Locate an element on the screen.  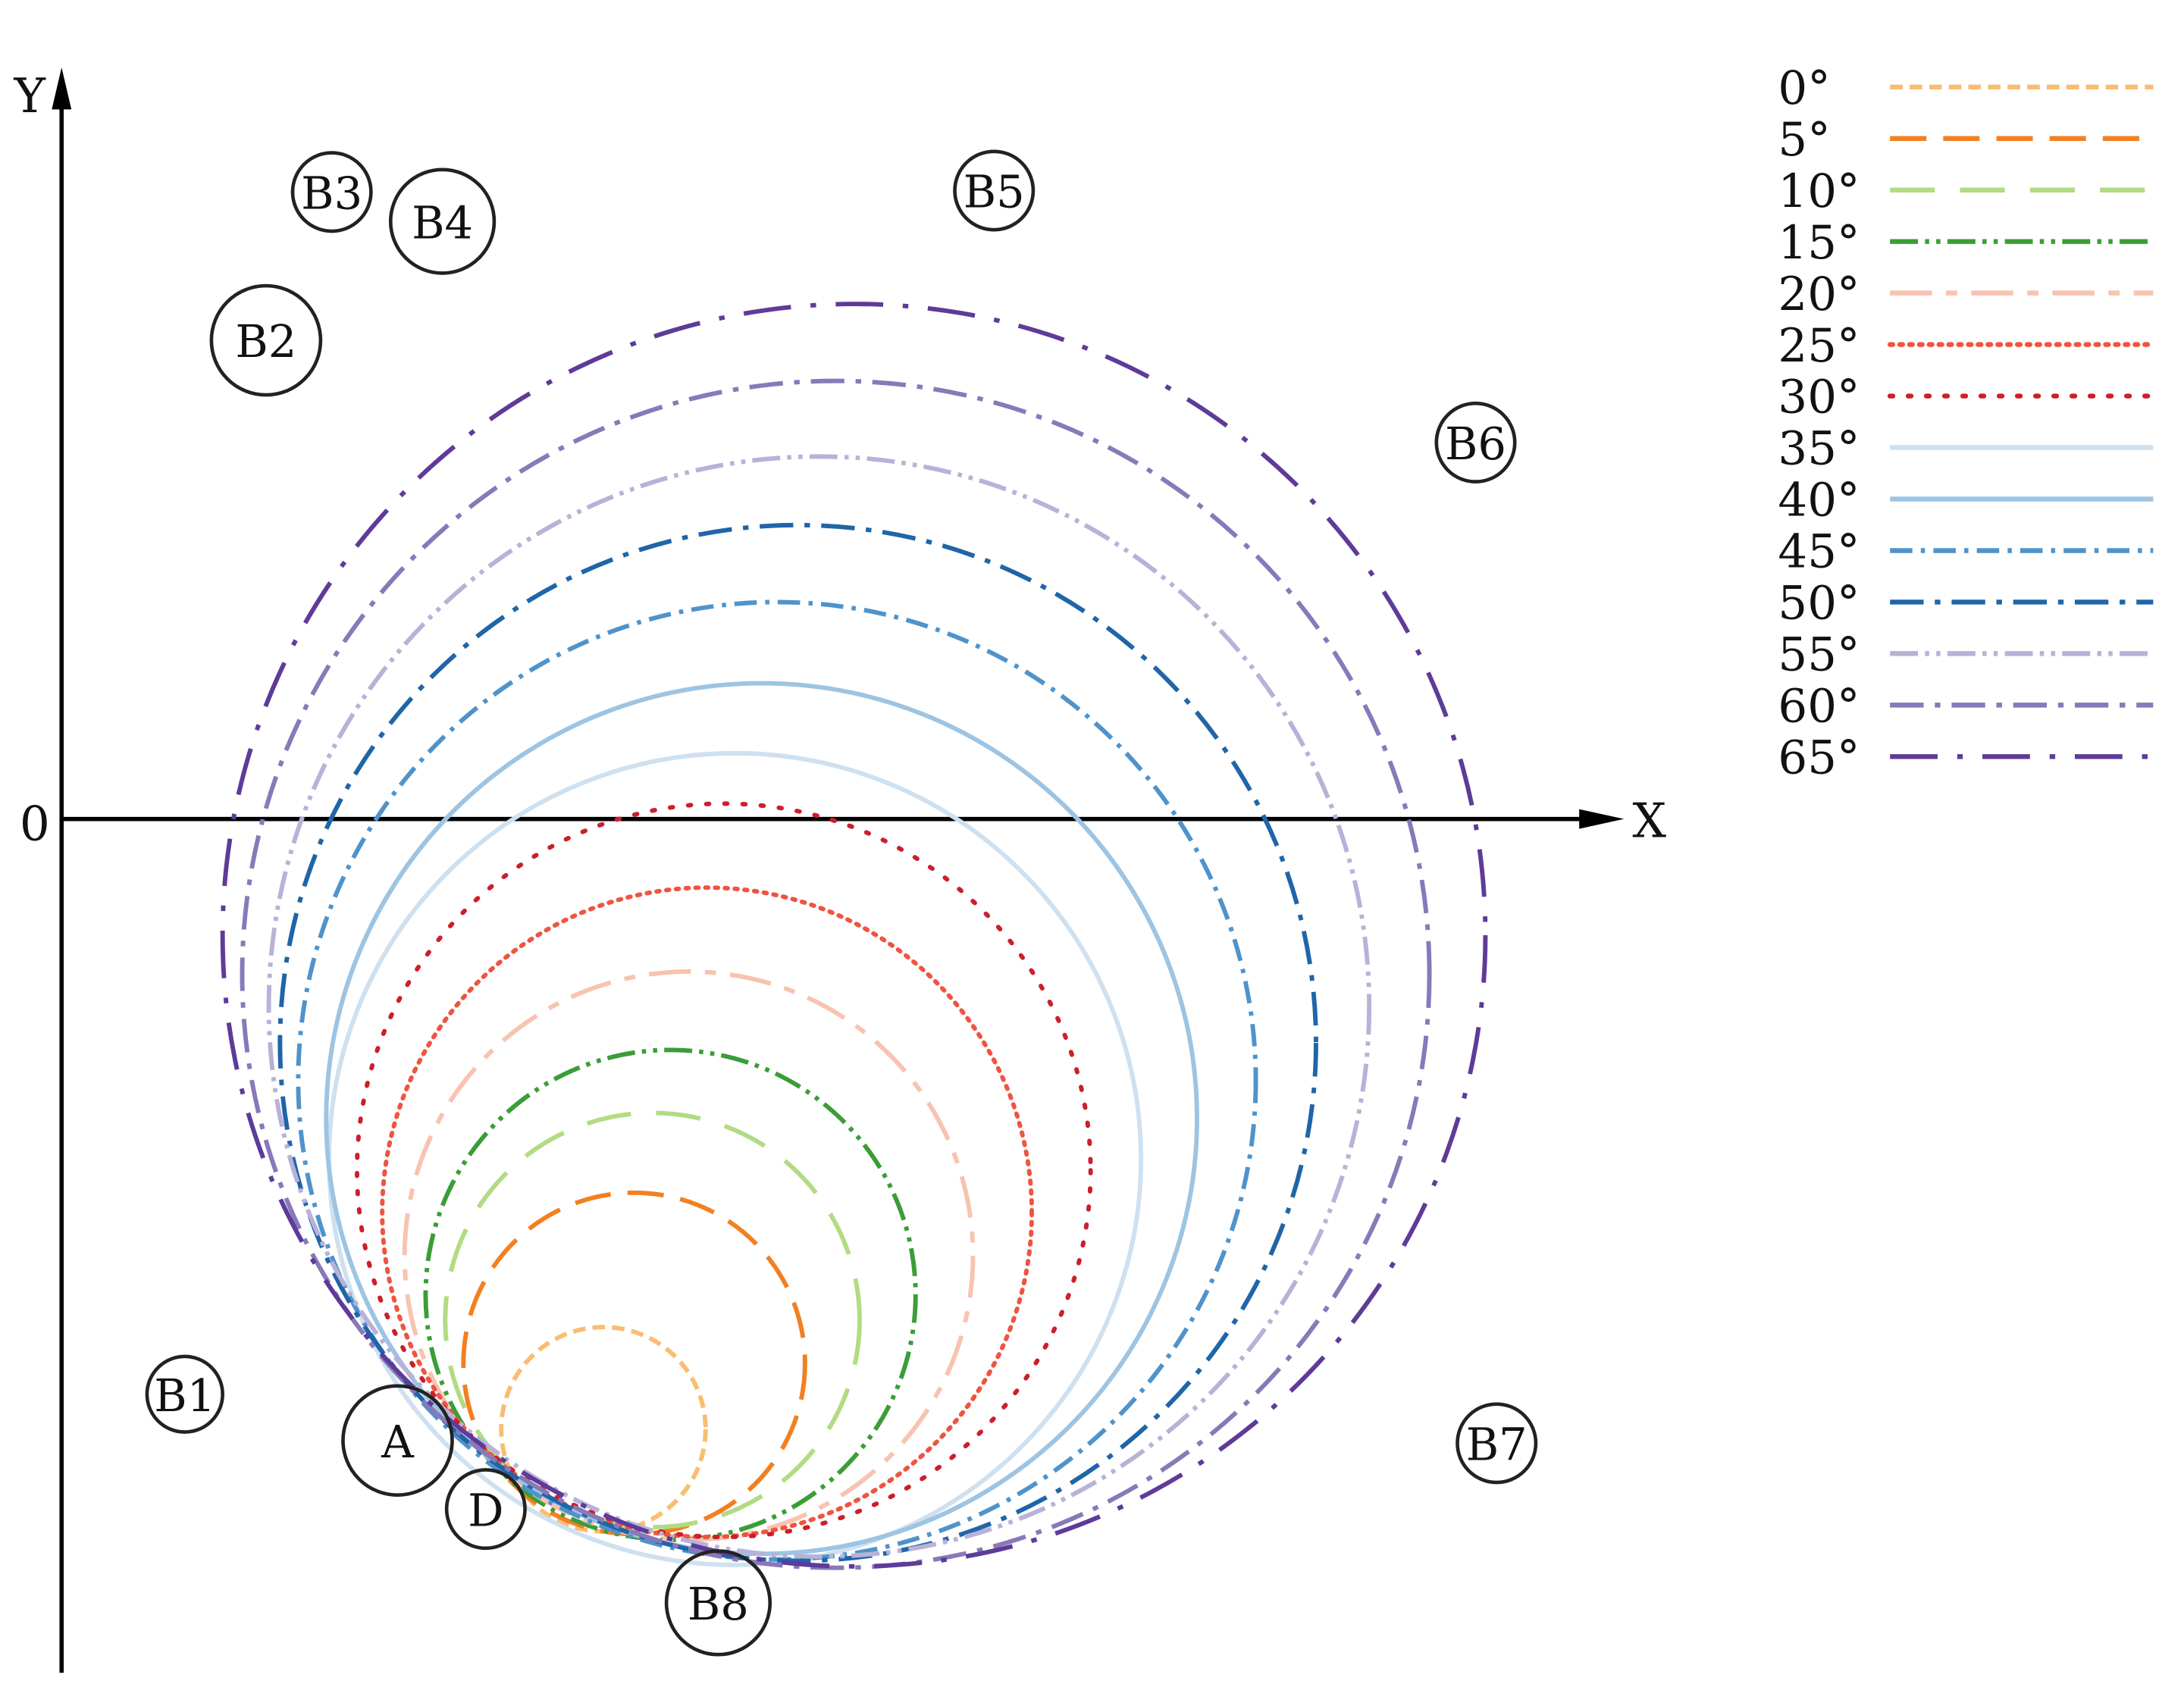
point-a-label: A is located at coordinates (398, 1442).